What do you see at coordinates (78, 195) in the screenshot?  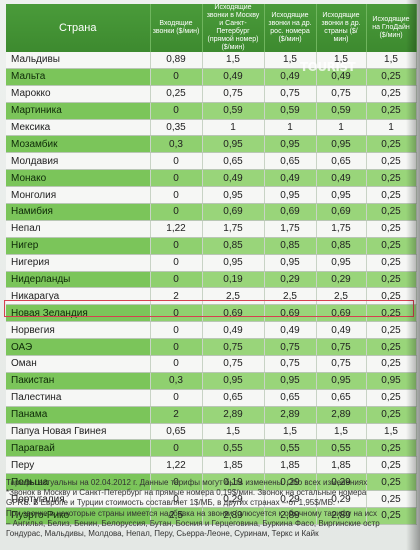 I see `country-cell: Монголия` at bounding box center [78, 195].